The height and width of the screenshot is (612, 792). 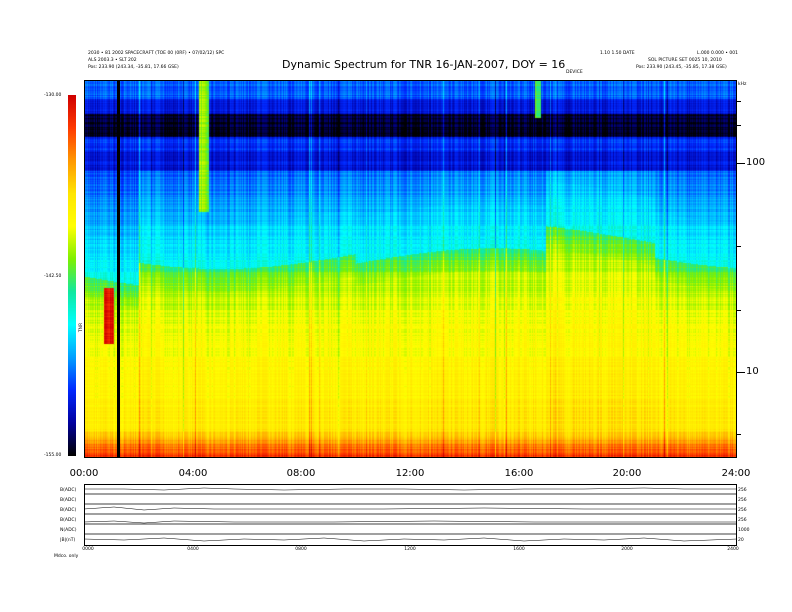 What do you see at coordinates (68, 540) in the screenshot?
I see `panel-label: |B|(nT)` at bounding box center [68, 540].